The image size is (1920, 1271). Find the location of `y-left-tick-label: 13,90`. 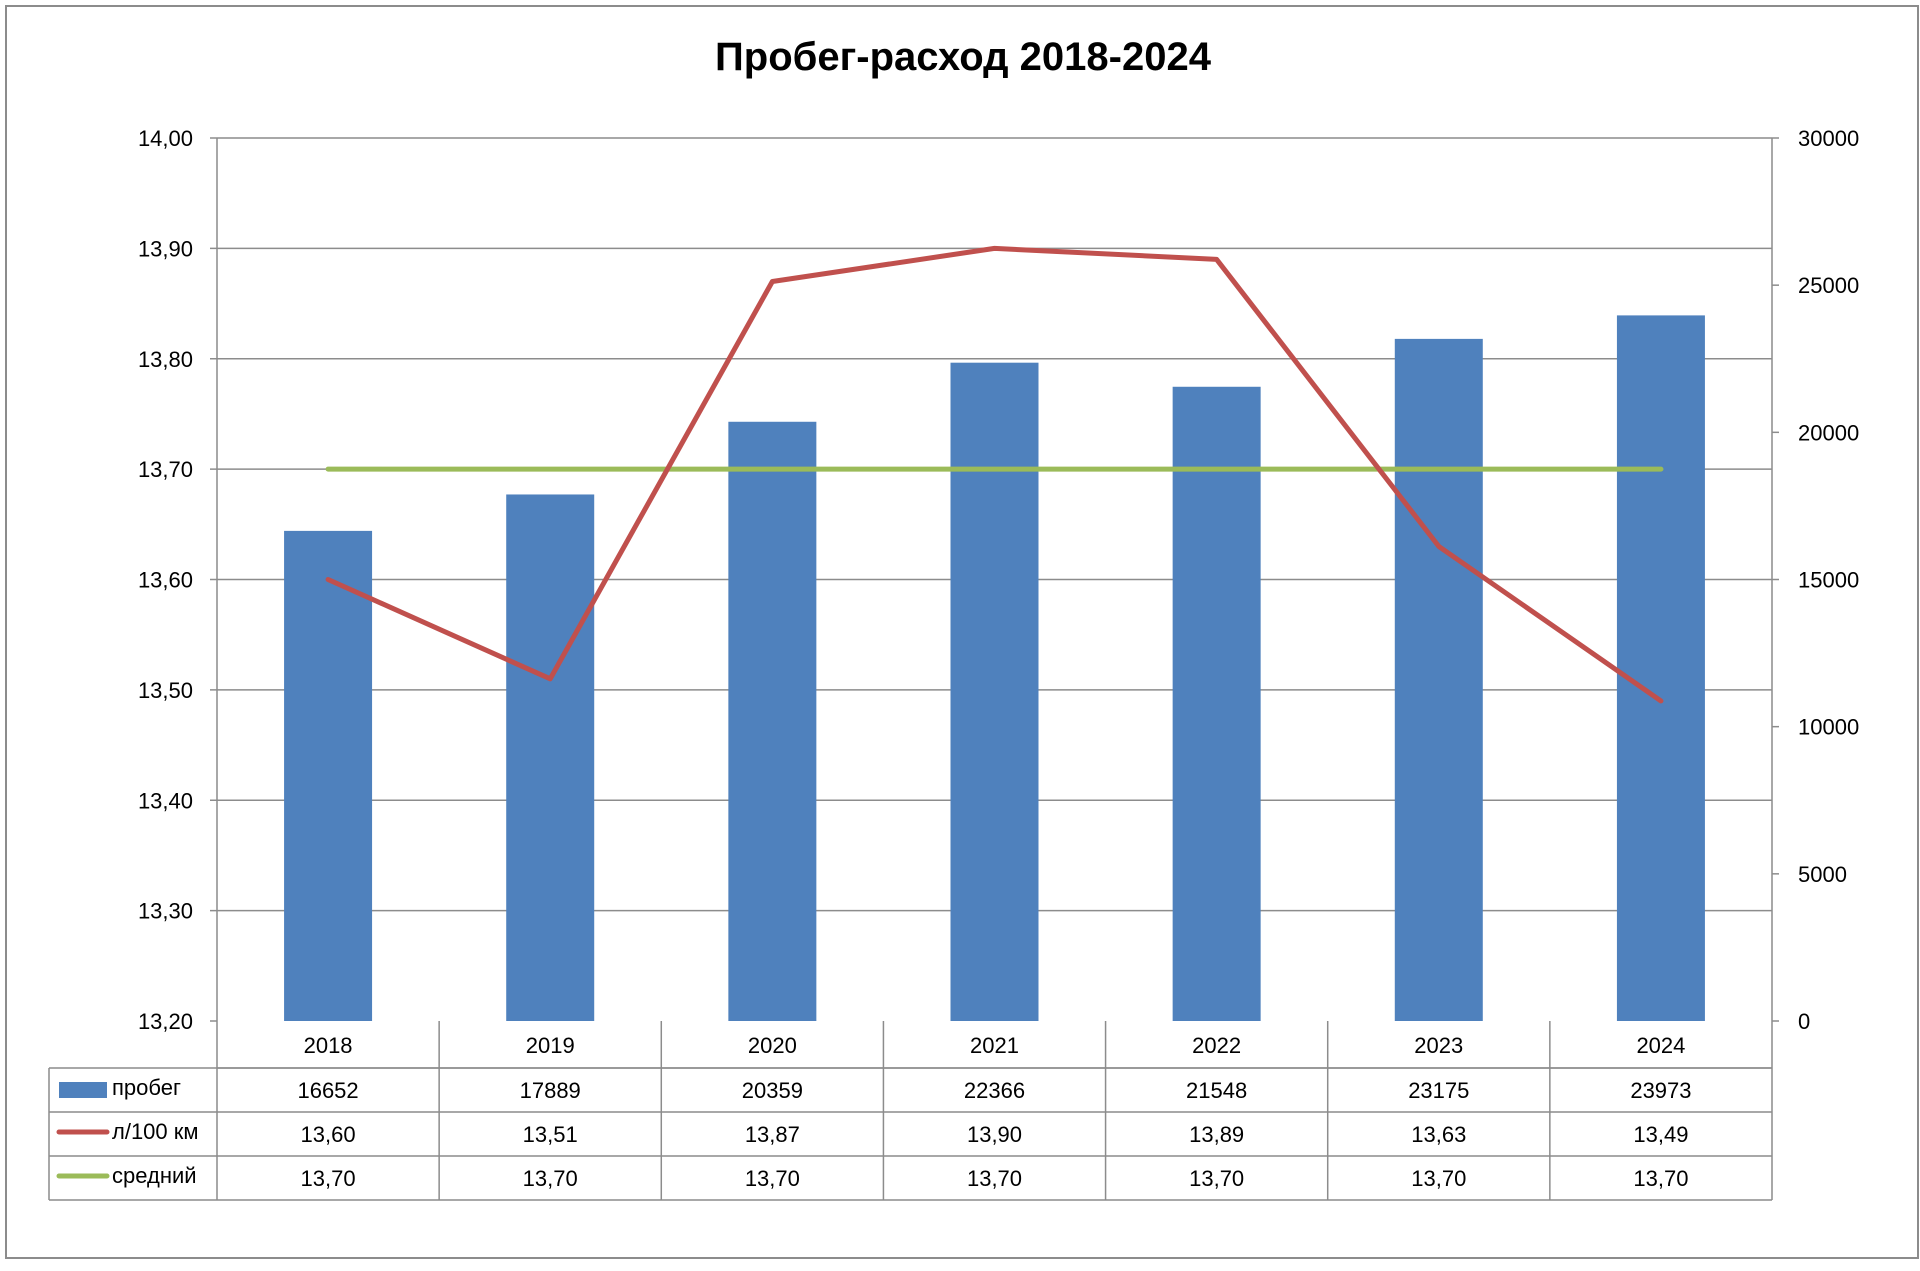

y-left-tick-label: 13,90 is located at coordinates (165, 248).